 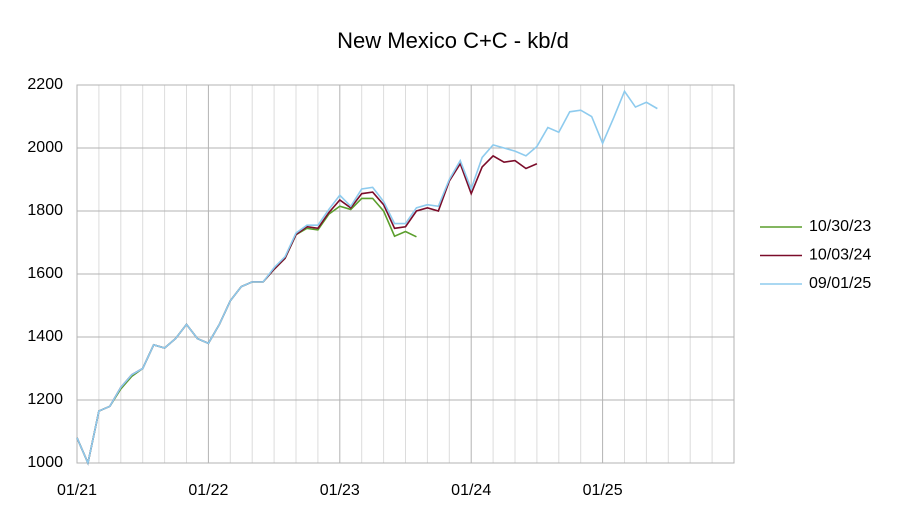 What do you see at coordinates (208, 490) in the screenshot?
I see `x-tick-label: 01/22` at bounding box center [208, 490].